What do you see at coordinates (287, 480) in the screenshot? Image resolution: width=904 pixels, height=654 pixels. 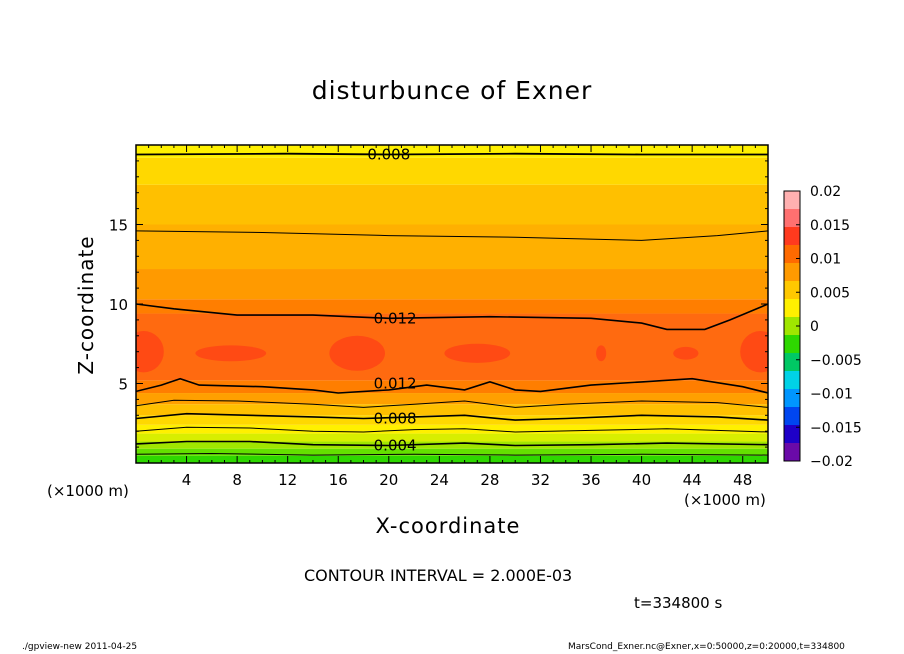 I see `x-tick-label: 12` at bounding box center [287, 480].